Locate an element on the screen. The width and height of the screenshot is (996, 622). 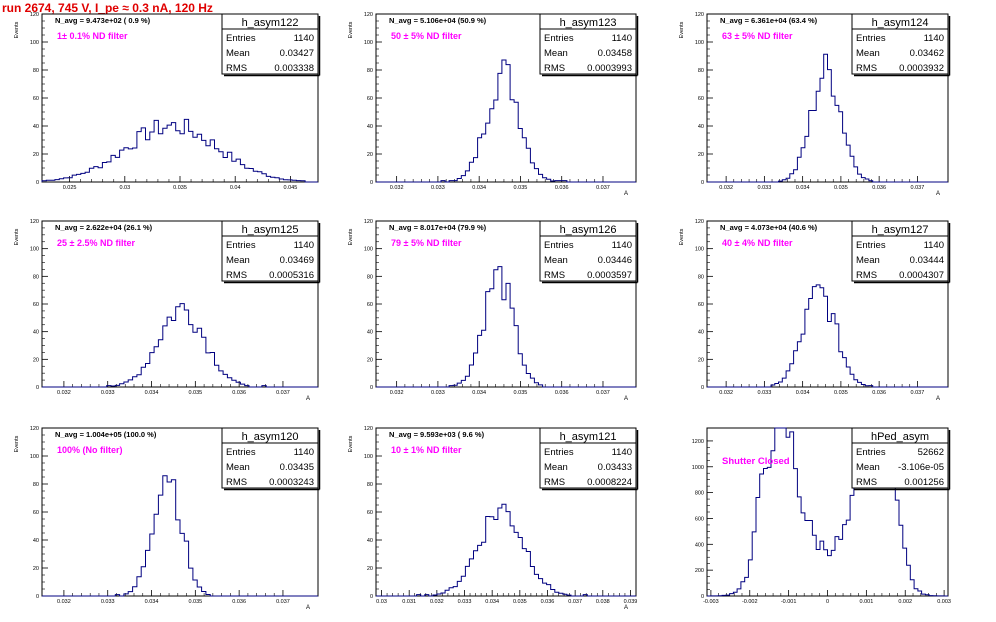
x-tick-label: 0.038 is located at coordinates (603, 602).